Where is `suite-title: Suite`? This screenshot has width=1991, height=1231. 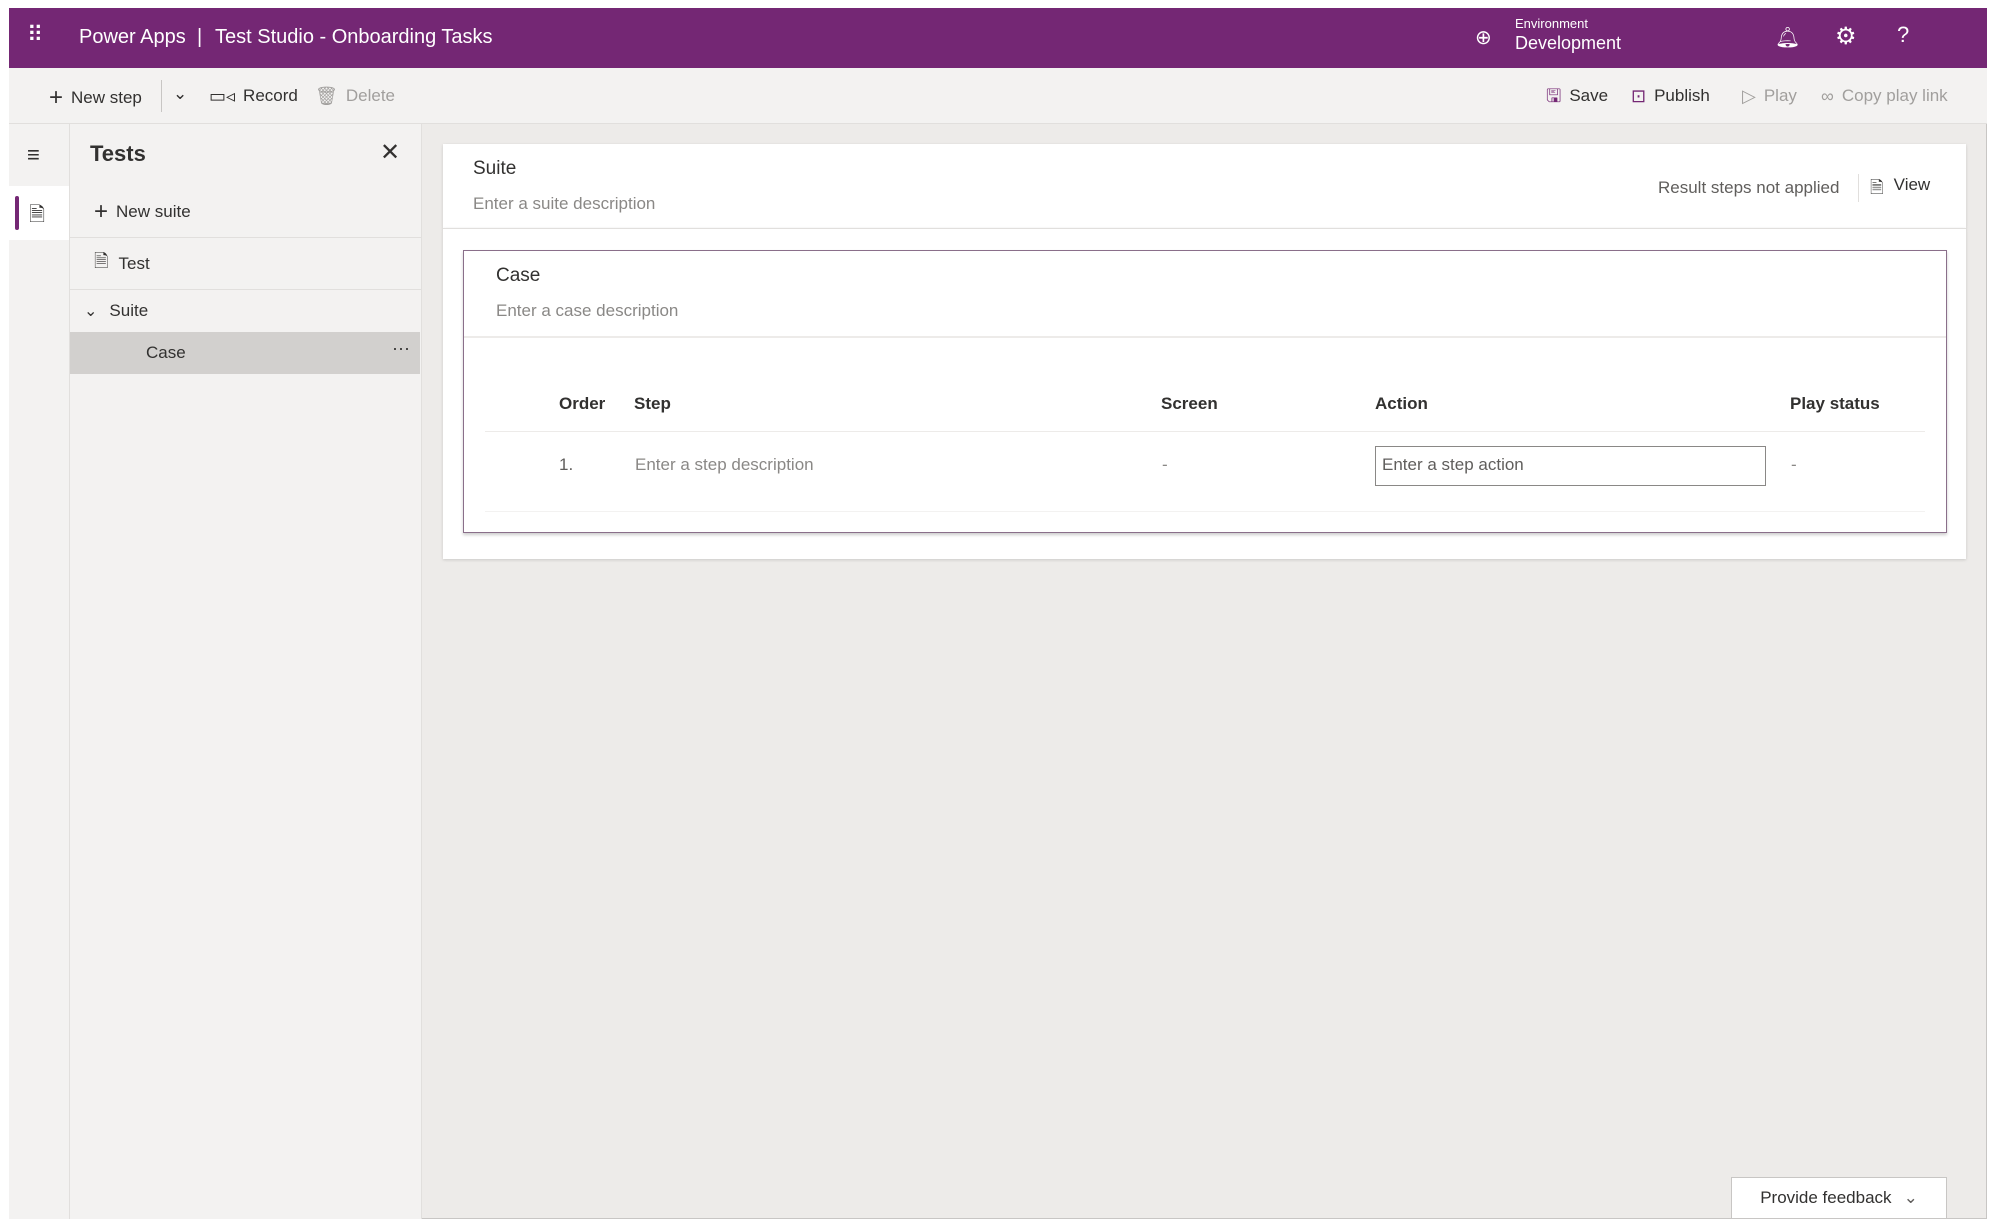 suite-title: Suite is located at coordinates (495, 168).